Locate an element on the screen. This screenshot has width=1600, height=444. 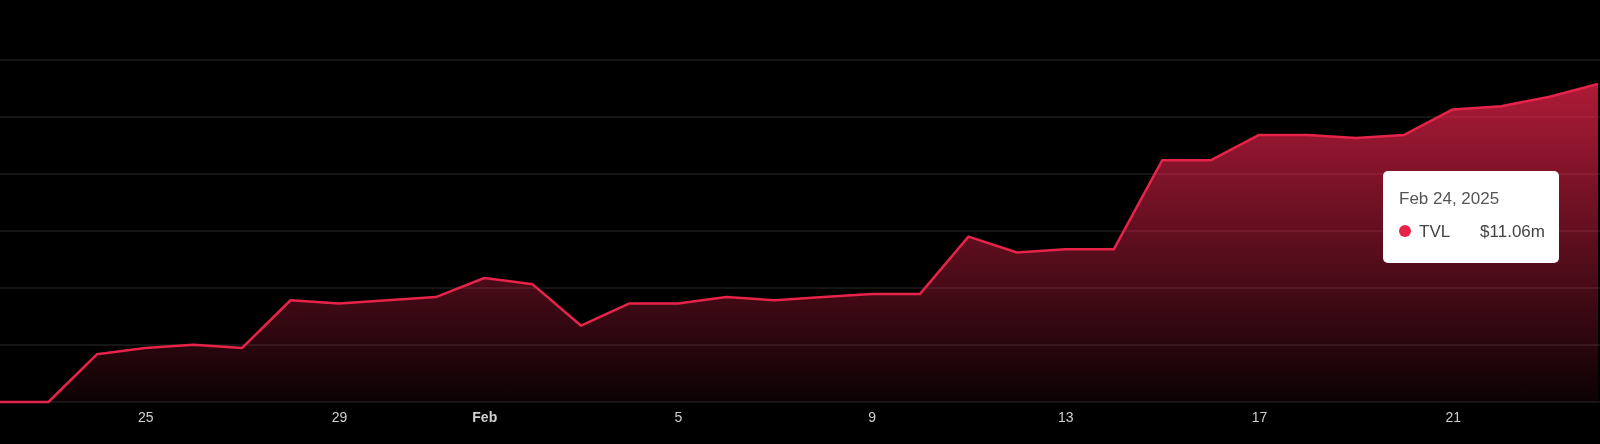
x-tick-label: Feb is located at coordinates (485, 416).